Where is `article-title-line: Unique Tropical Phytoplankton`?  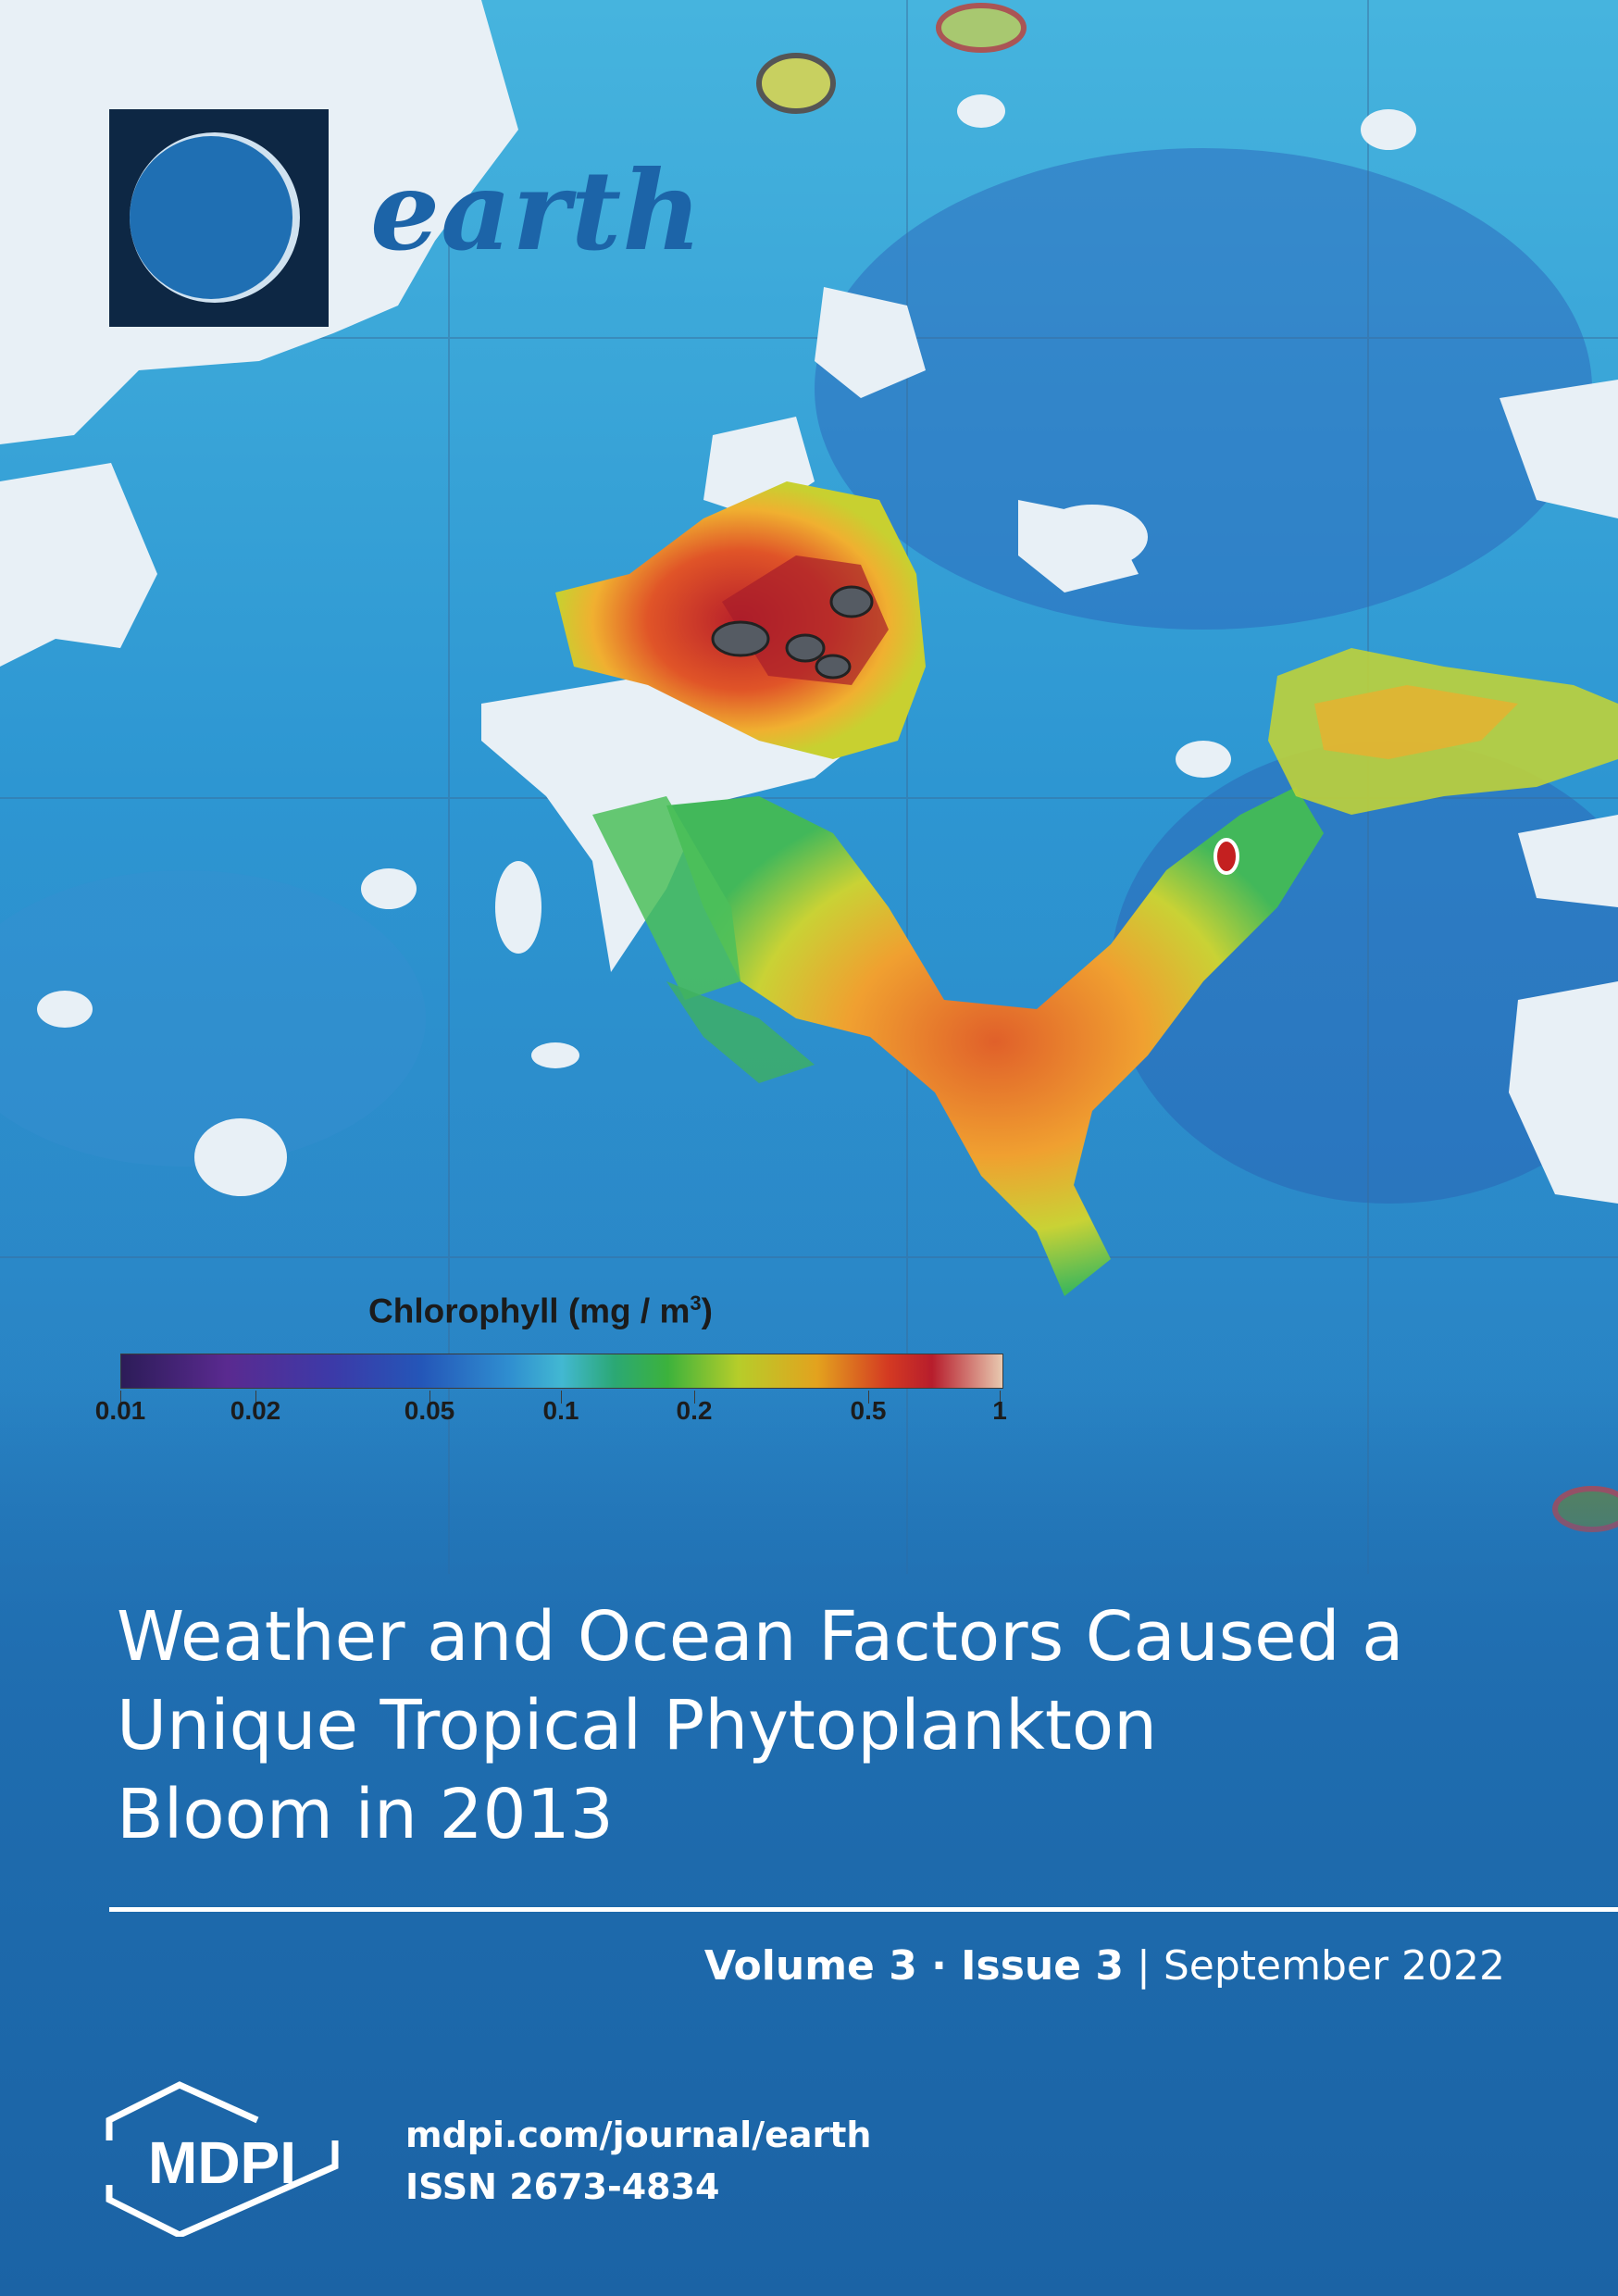 article-title-line: Unique Tropical Phytoplankton is located at coordinates (637, 1726).